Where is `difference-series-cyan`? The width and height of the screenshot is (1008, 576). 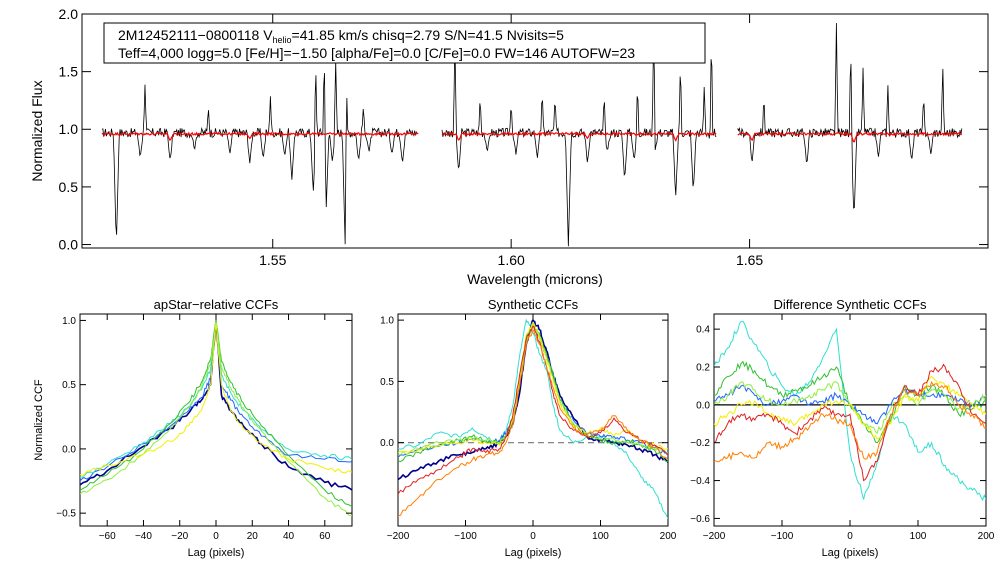 difference-series-cyan is located at coordinates (850, 411).